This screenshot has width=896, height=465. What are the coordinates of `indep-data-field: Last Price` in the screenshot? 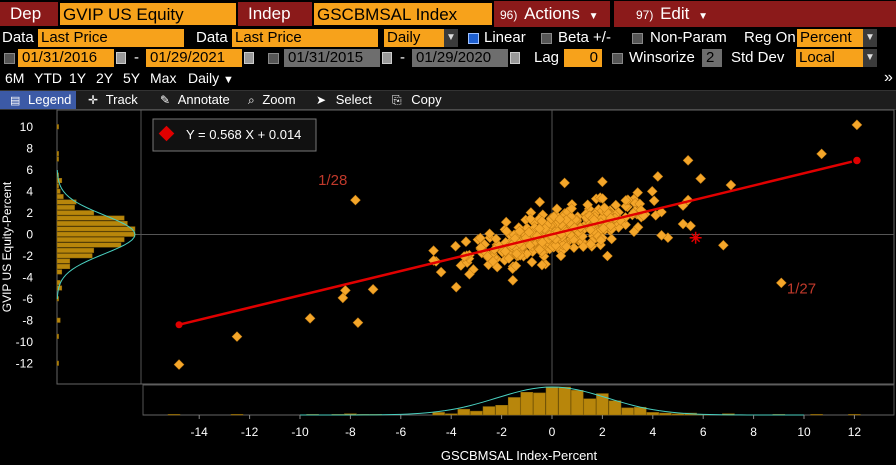 It's located at (305, 38).